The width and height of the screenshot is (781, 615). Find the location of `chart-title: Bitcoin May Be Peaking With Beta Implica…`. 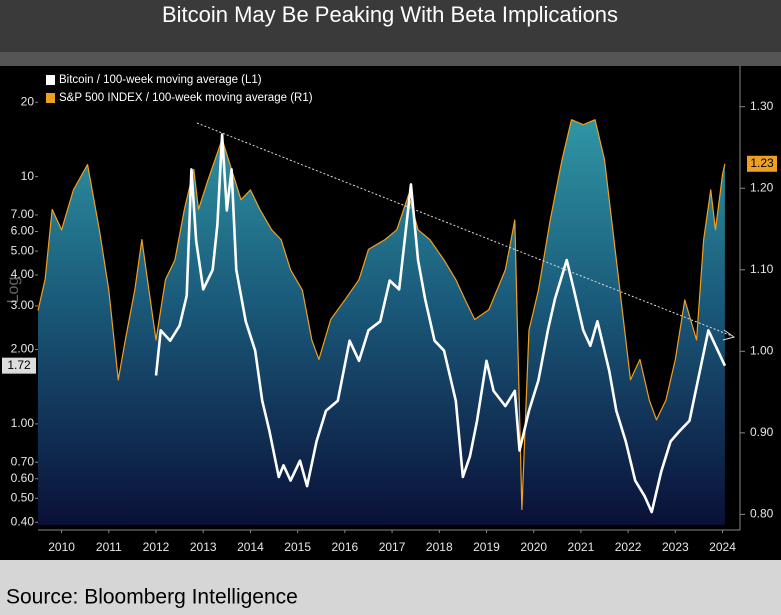

chart-title: Bitcoin May Be Peaking With Beta Implica… is located at coordinates (390, 14).